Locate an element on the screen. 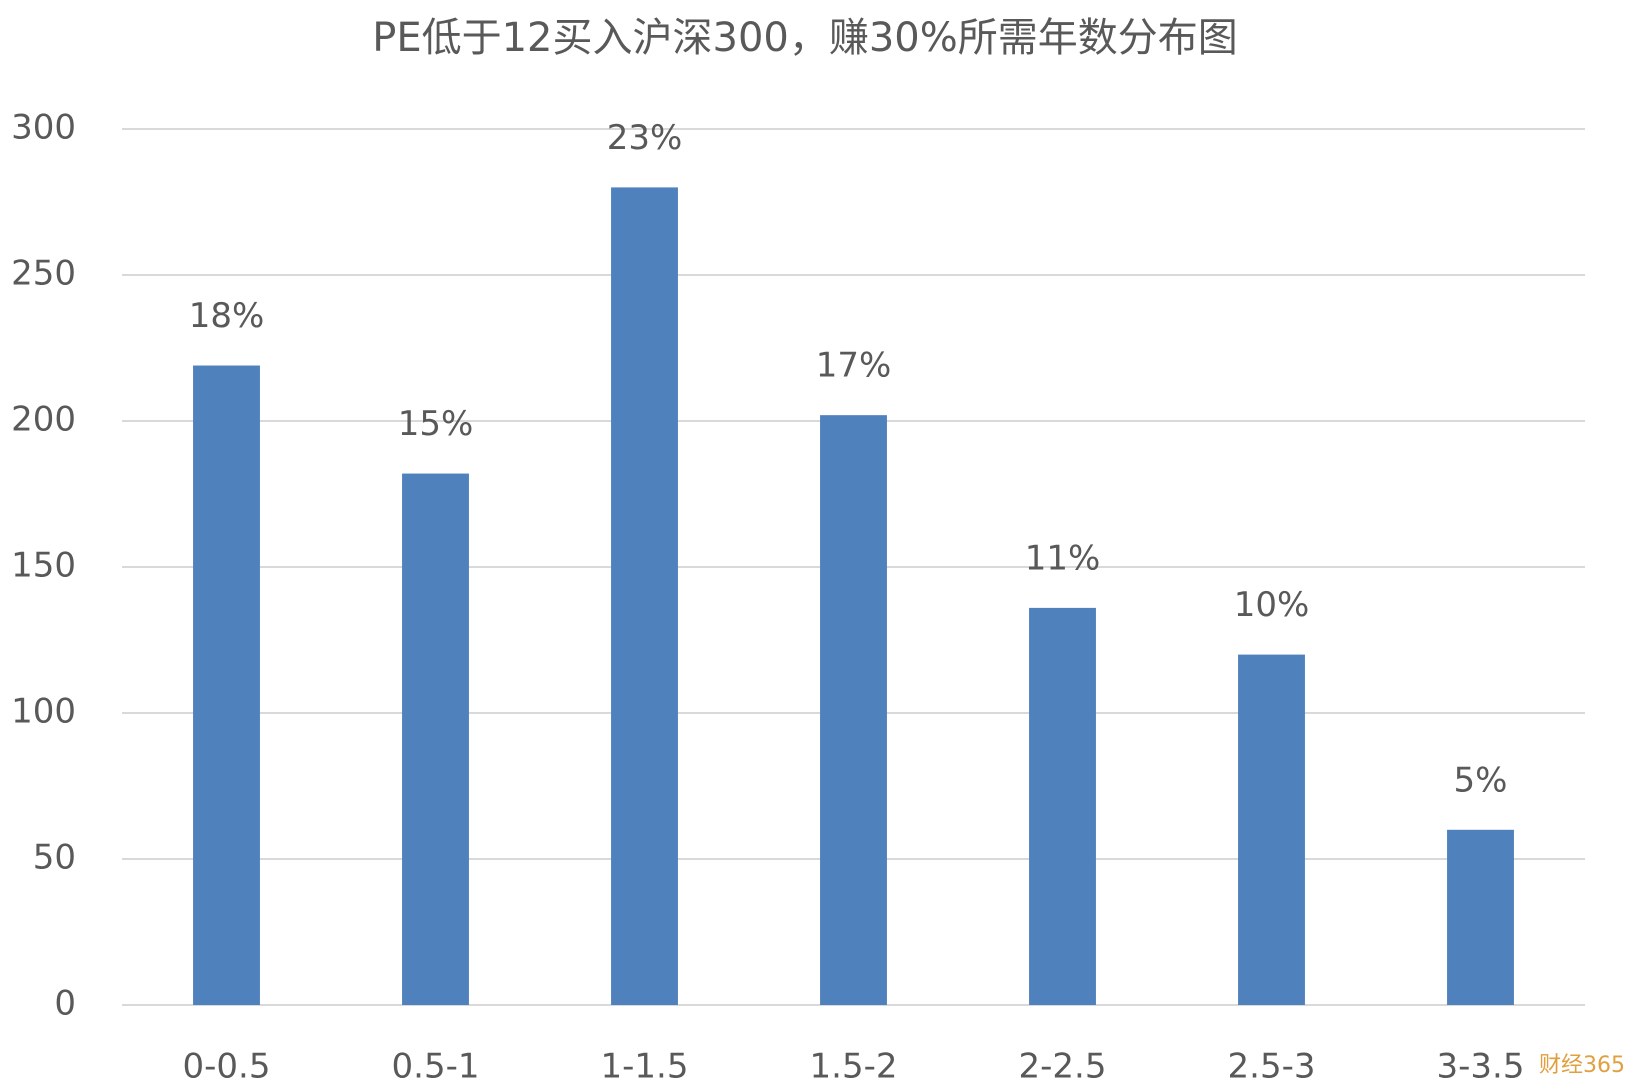 This screenshot has width=1630, height=1086. share-label: 23% is located at coordinates (645, 138).